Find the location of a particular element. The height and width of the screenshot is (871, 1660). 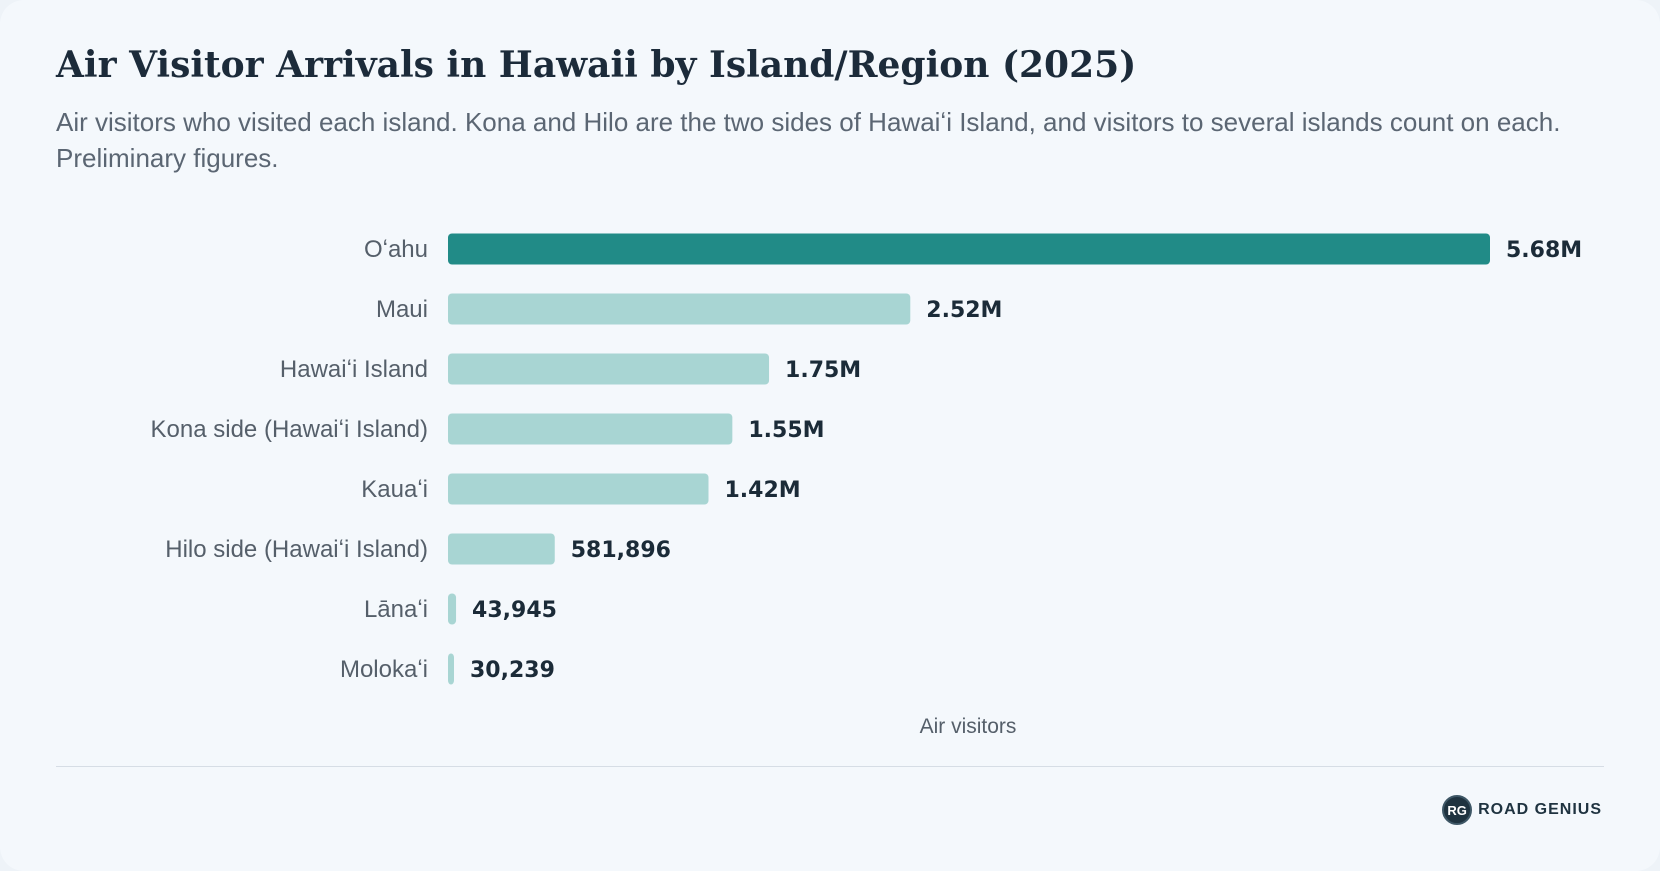

brand-logo: RG ROAD GENIUS is located at coordinates (1522, 810).